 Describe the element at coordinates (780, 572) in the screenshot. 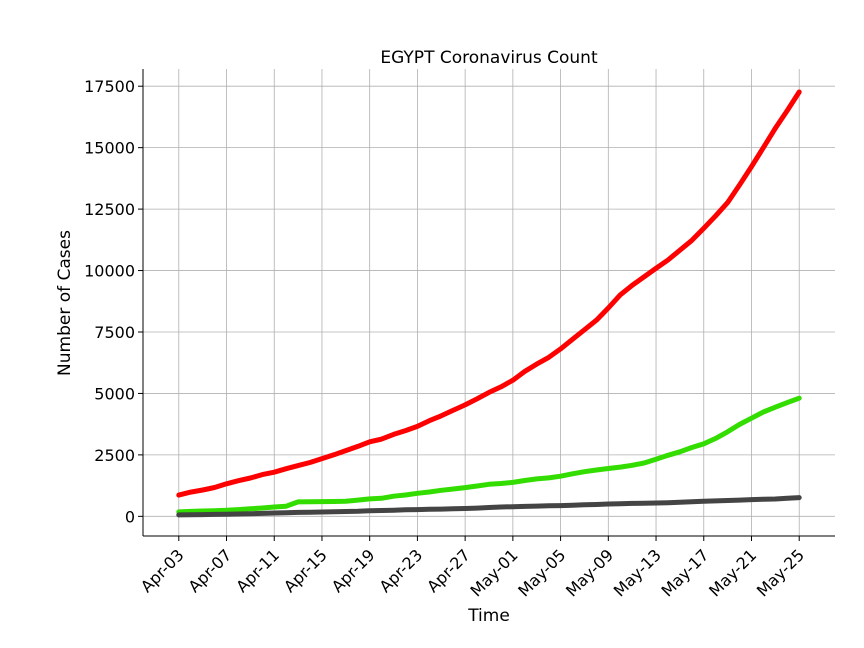

I see `x-tick-label: May-25` at that location.